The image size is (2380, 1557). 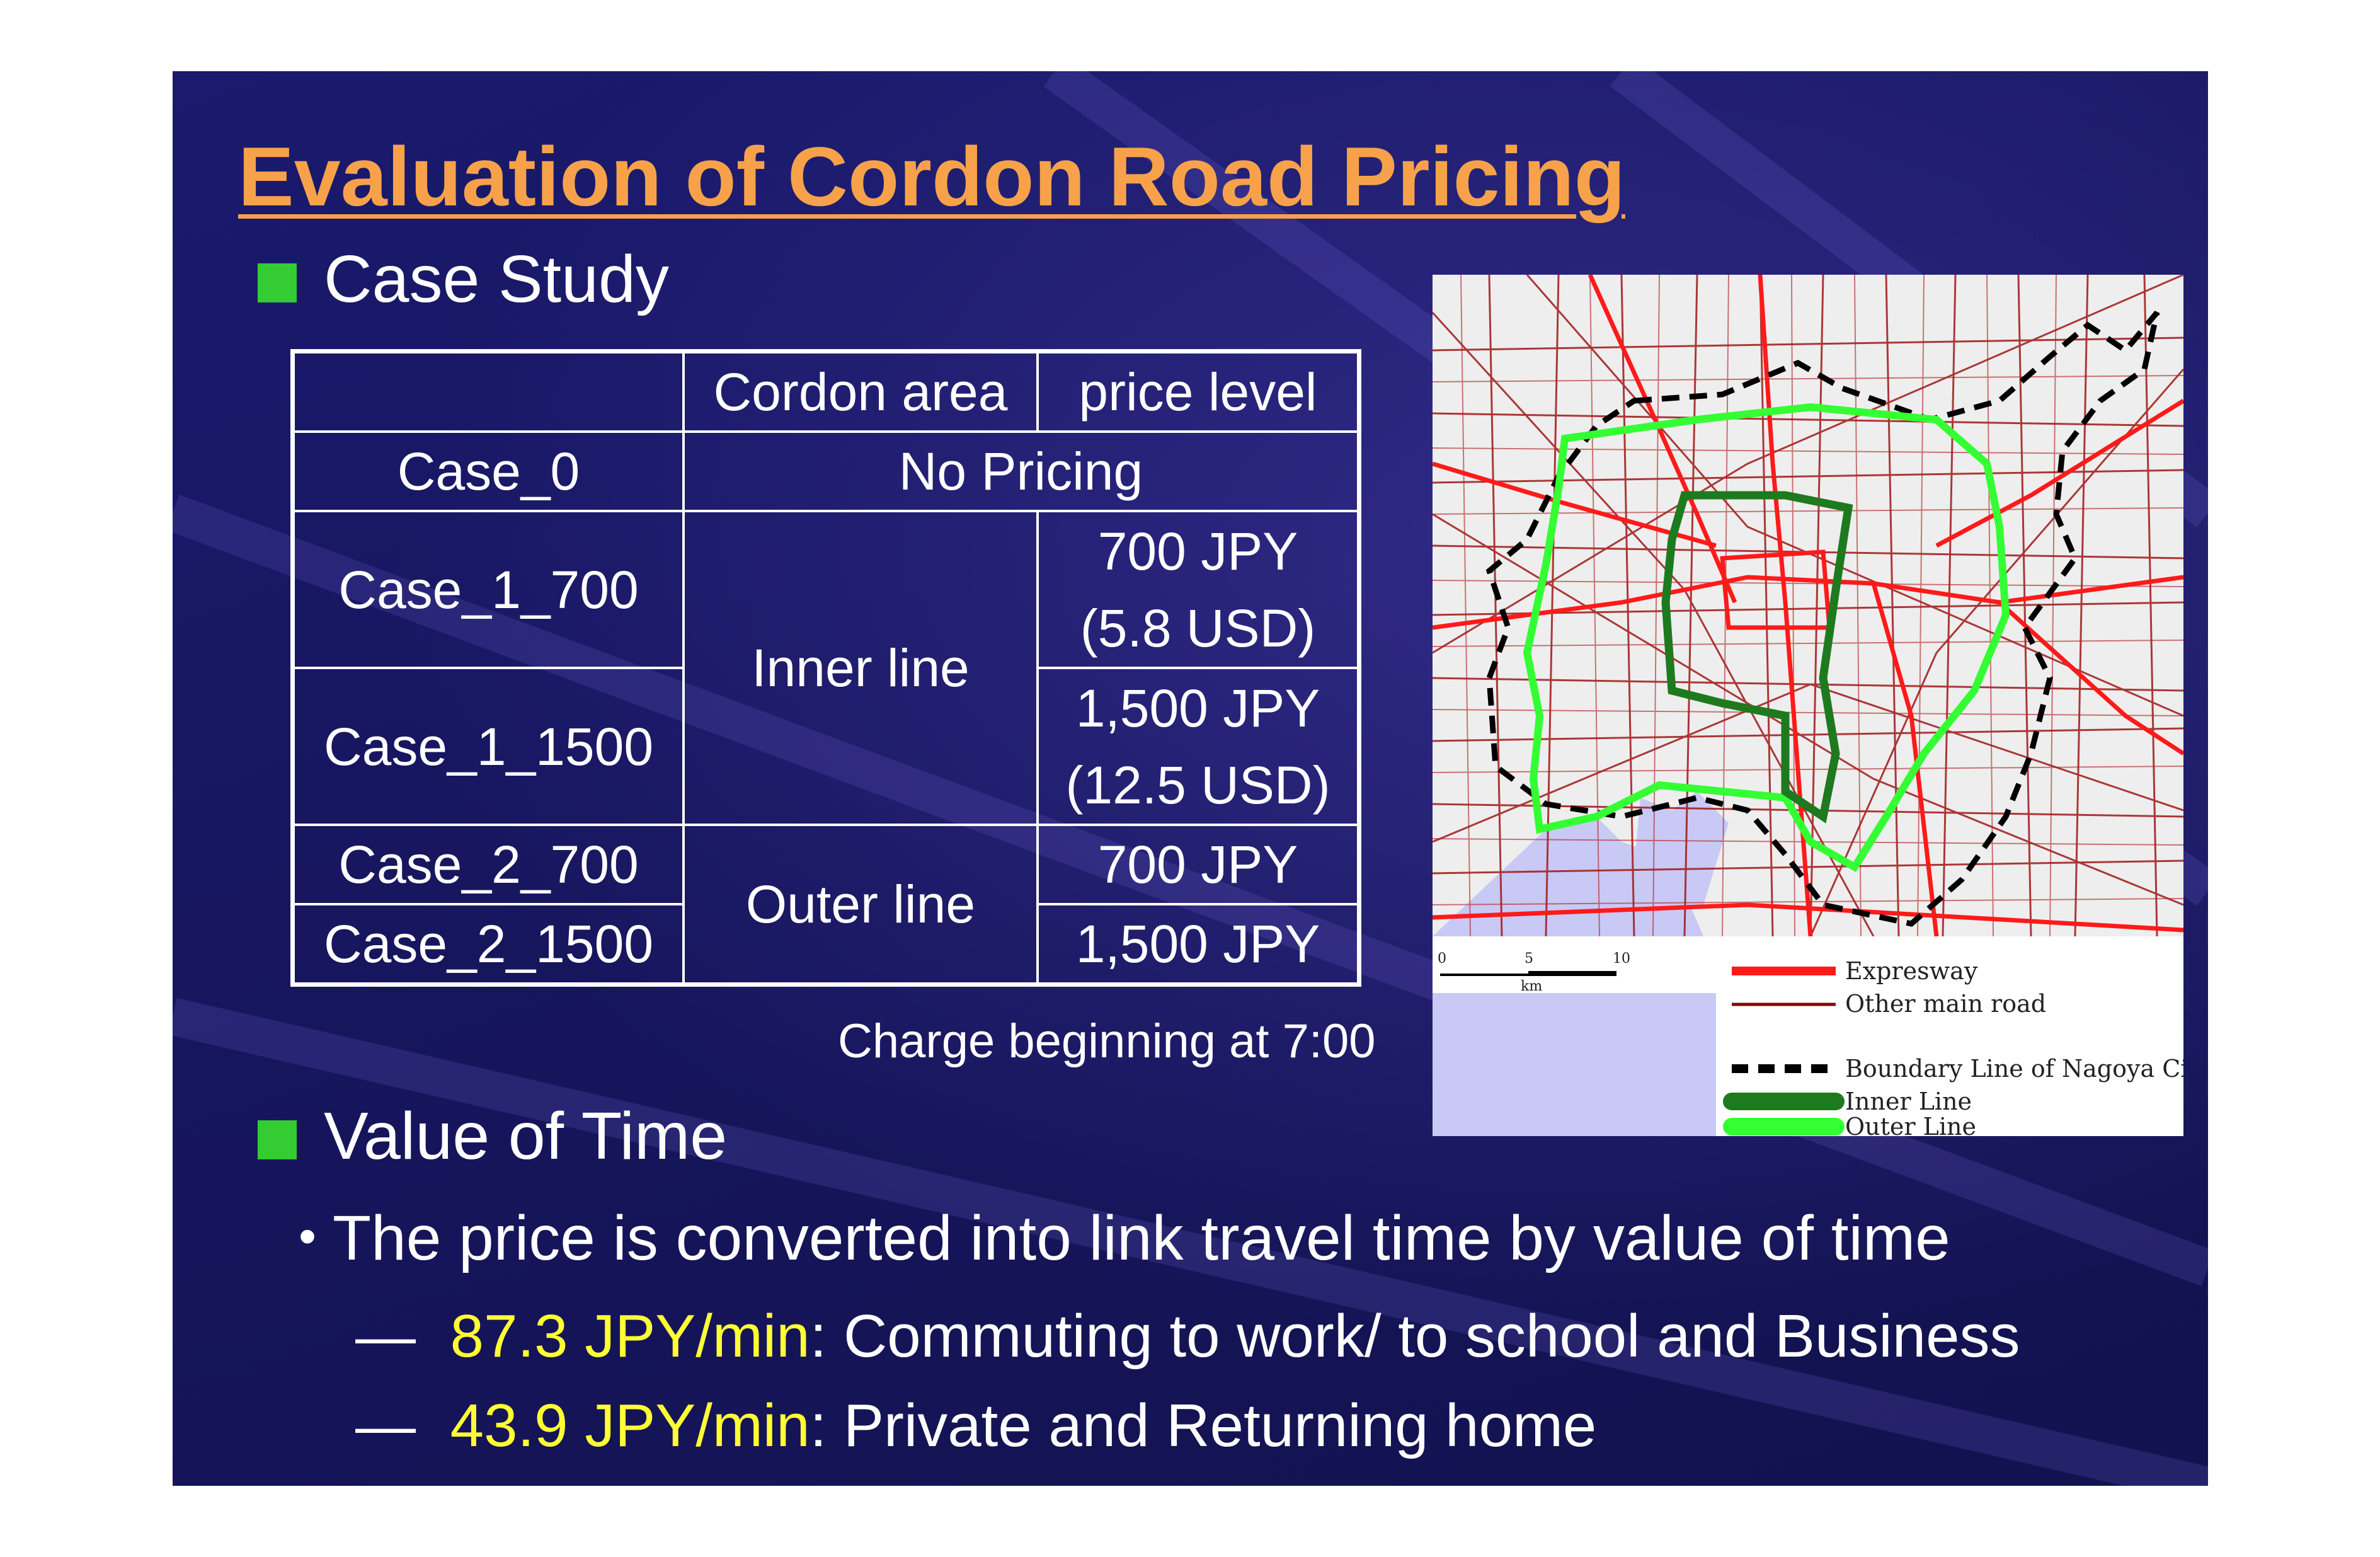 I want to click on vot-rate: 43.9 JPY/min, so click(x=630, y=1425).